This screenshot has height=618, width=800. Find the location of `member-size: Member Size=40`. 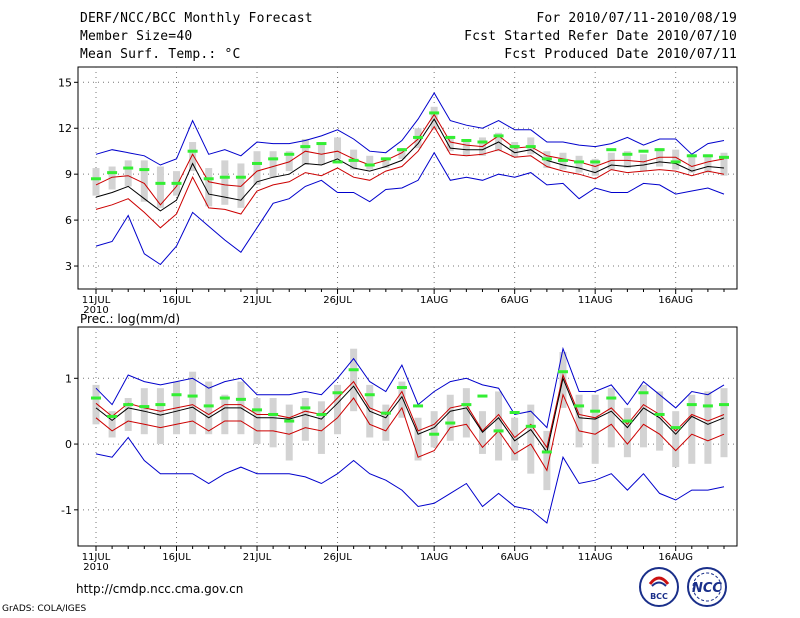

member-size: Member Size=40 is located at coordinates (136, 36).